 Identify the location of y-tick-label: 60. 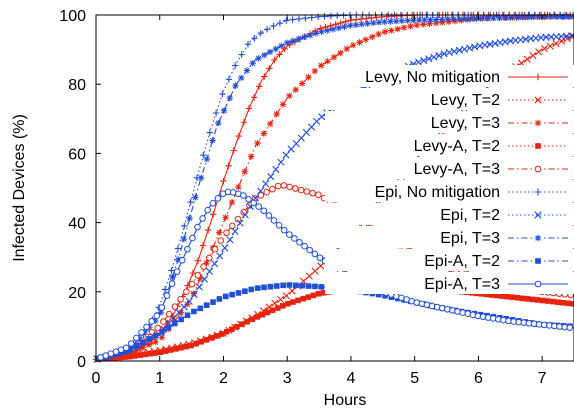
(77, 154).